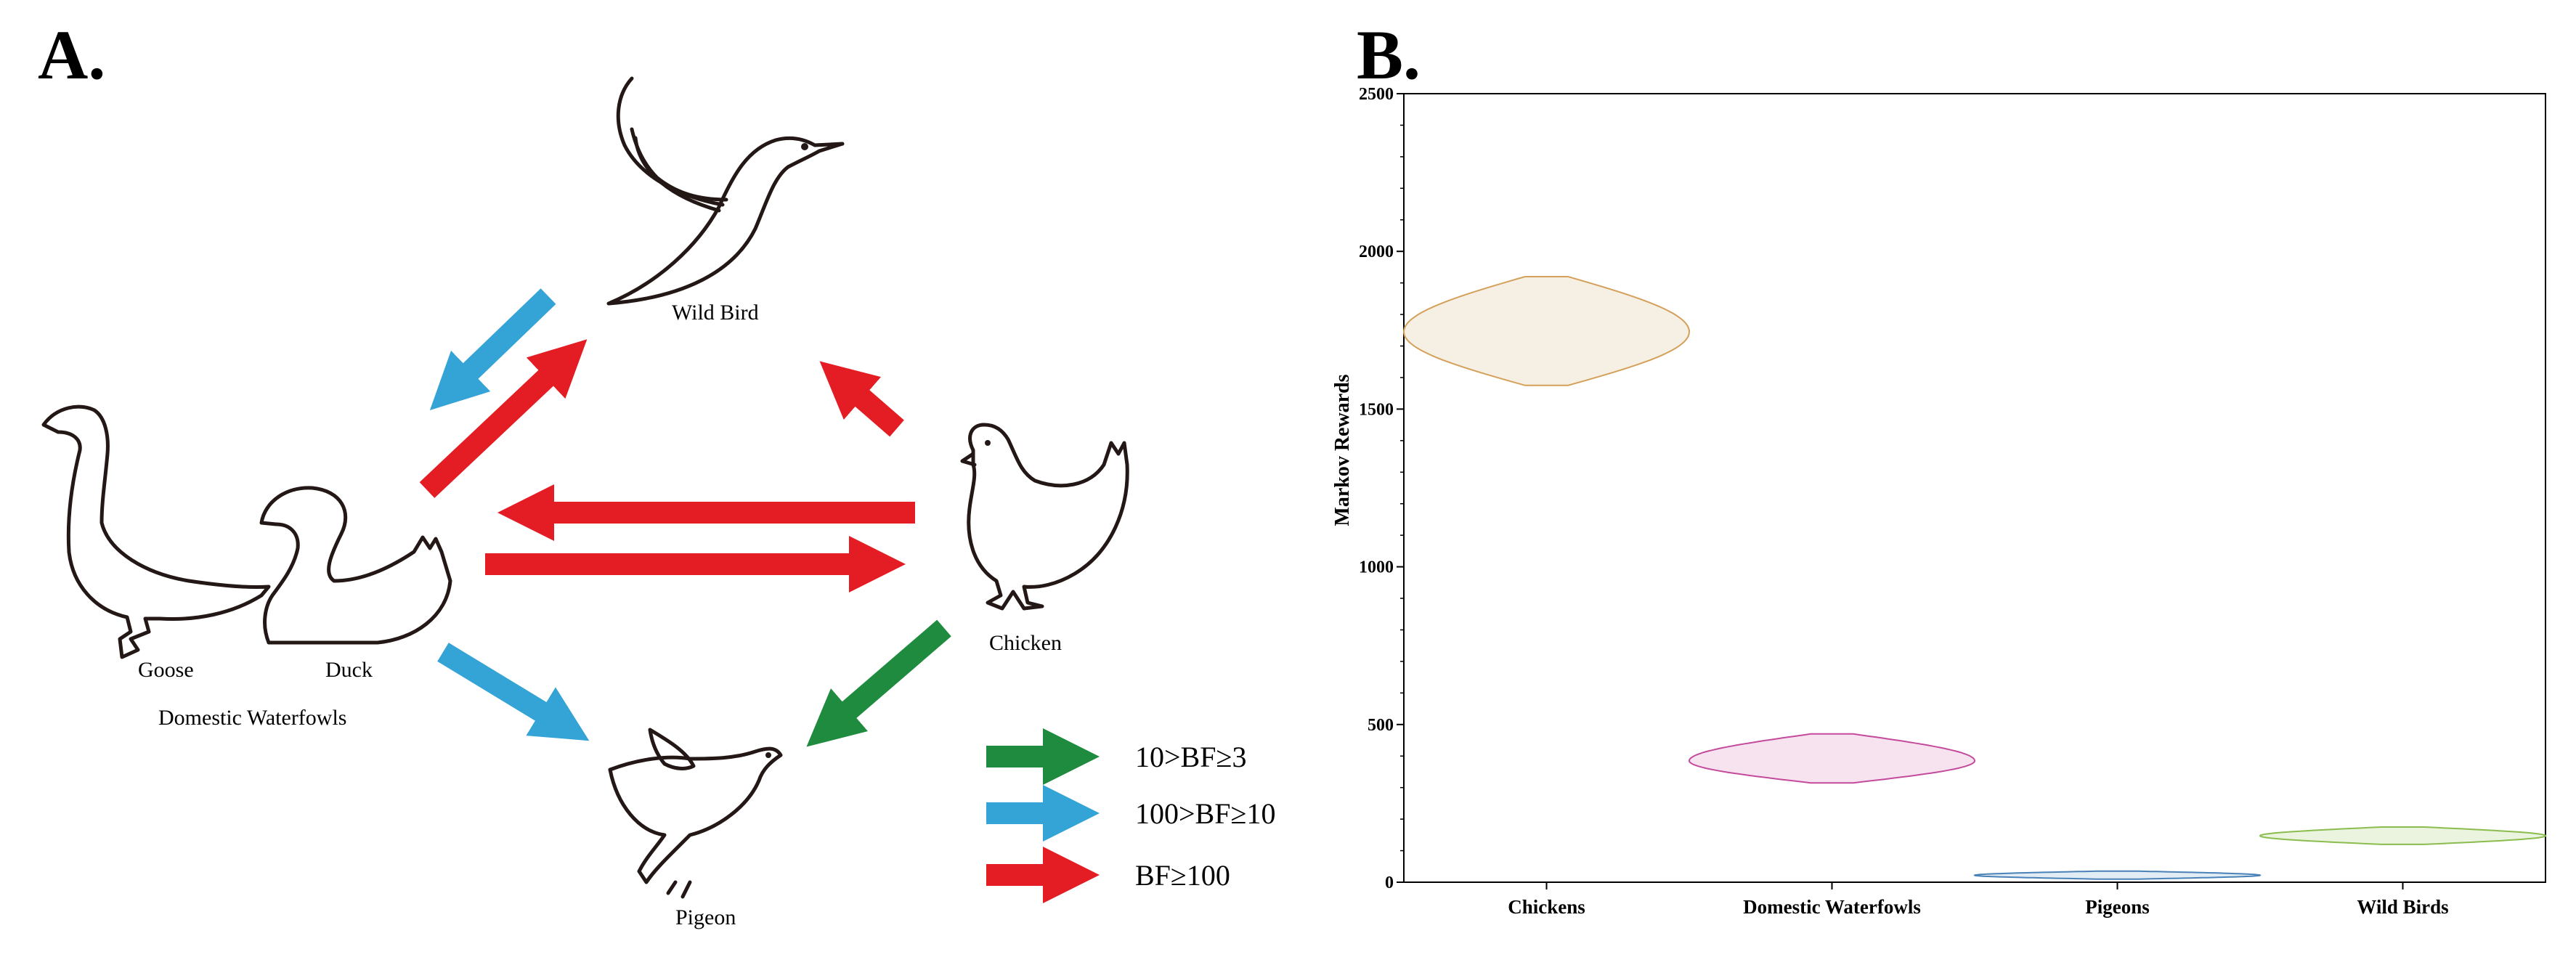 This screenshot has height=957, width=2576. What do you see at coordinates (1832, 758) in the screenshot?
I see `violin-domestic-waterfowls` at bounding box center [1832, 758].